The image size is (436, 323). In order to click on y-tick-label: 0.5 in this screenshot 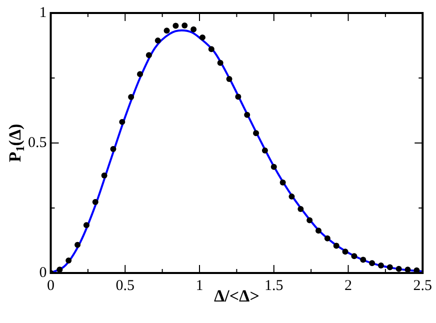, I will do `click(37, 142)`.